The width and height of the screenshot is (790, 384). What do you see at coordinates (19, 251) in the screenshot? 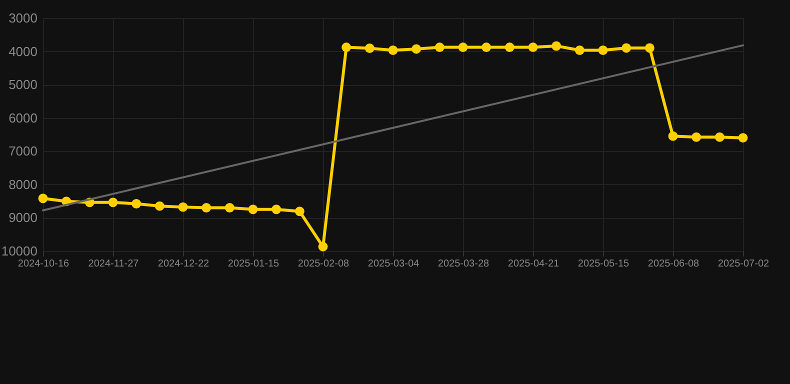
I see `y-tick-label: 10000` at bounding box center [19, 251].